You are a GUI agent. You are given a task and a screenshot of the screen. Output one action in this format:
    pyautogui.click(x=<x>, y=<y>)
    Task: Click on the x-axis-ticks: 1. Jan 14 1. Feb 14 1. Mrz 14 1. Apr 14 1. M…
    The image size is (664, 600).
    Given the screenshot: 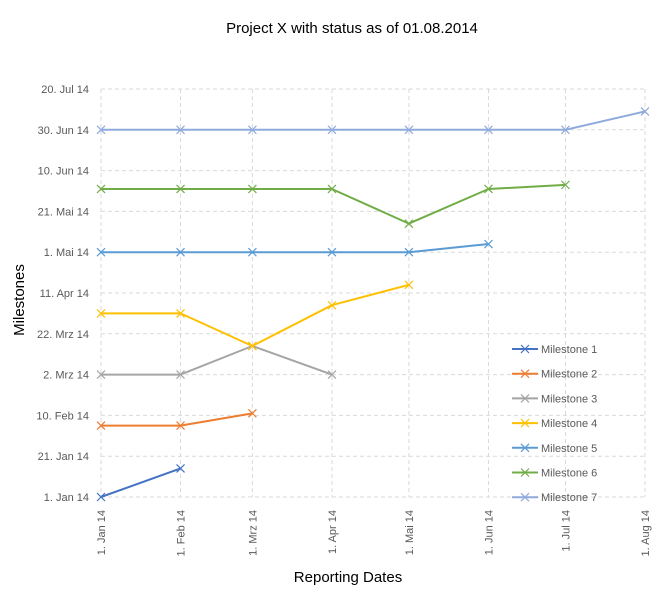 What is the action you would take?
    pyautogui.click(x=374, y=533)
    